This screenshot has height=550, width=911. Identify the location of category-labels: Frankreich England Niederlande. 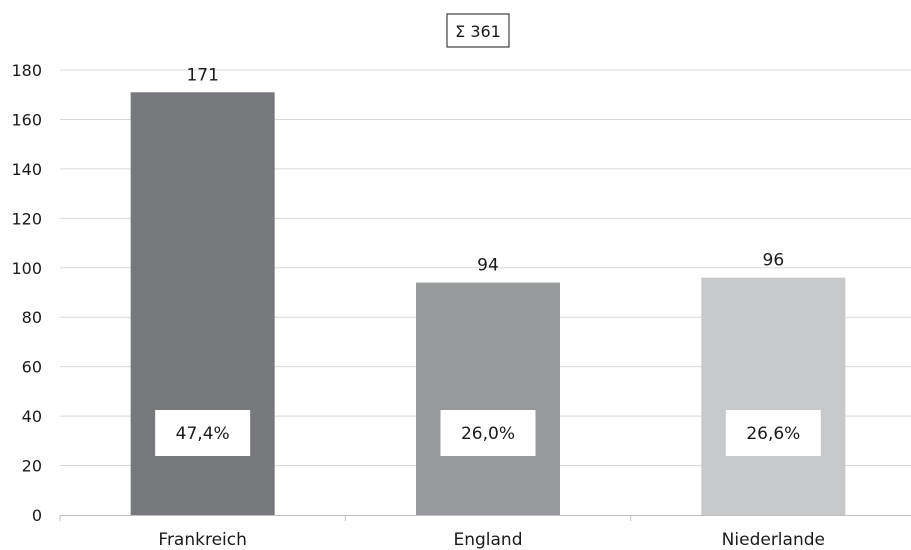
(491, 540).